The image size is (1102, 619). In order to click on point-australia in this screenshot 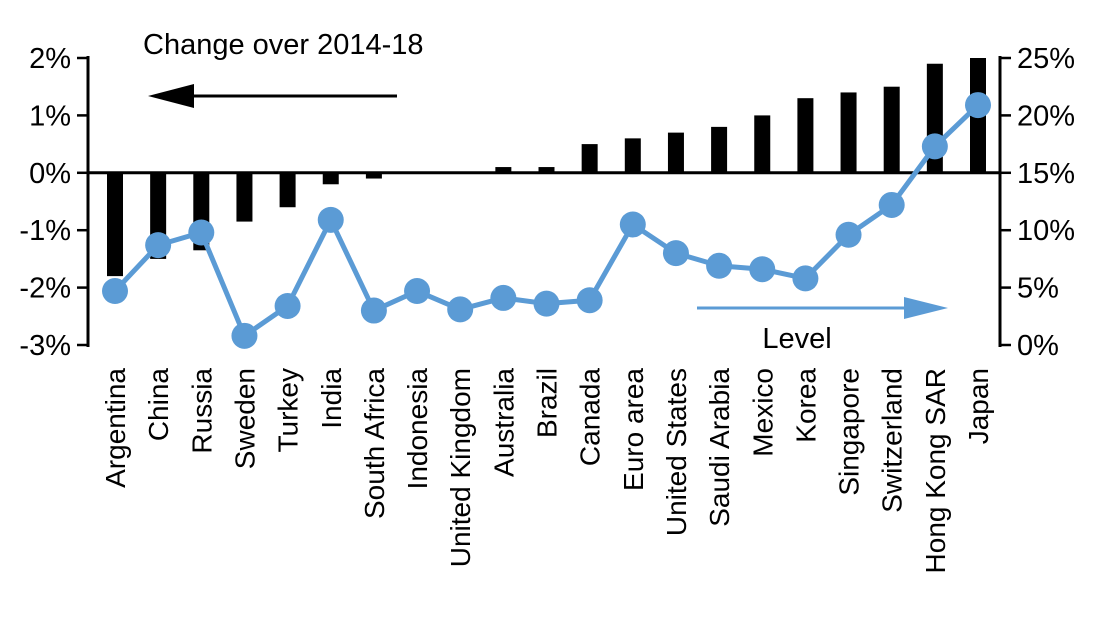, I will do `click(503, 297)`.